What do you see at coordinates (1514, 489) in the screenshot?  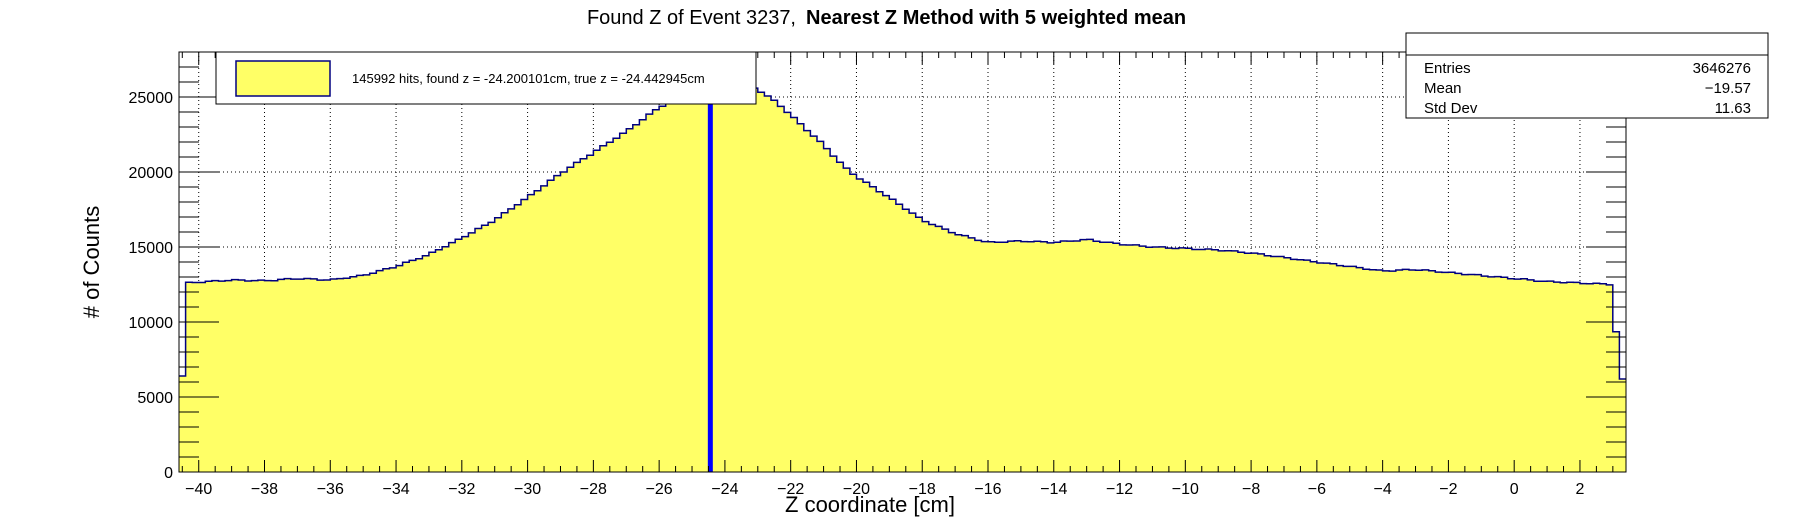 I see `x-tick-label: 0` at bounding box center [1514, 489].